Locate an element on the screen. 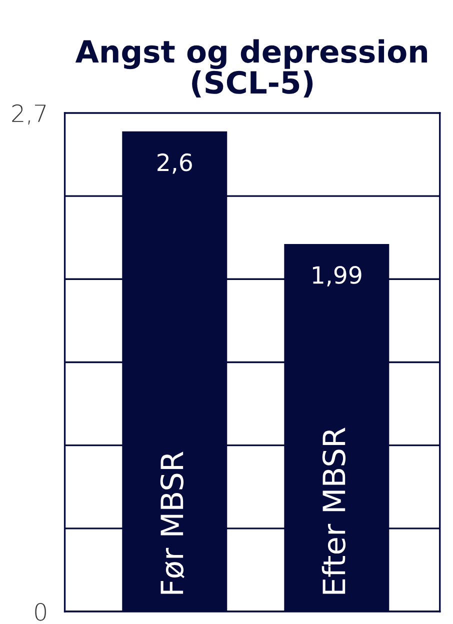 The width and height of the screenshot is (453, 624). data-label: 2,6 is located at coordinates (175, 163).